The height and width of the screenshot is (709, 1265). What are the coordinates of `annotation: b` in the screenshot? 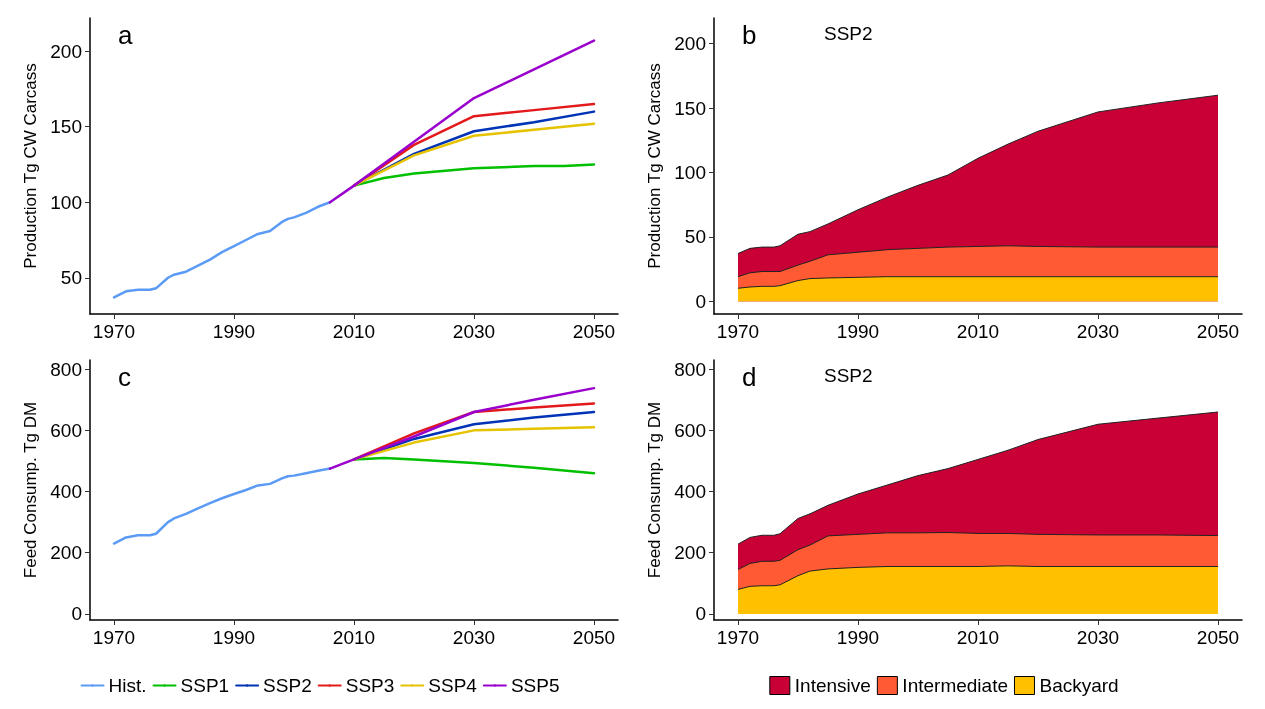 It's located at (749, 35).